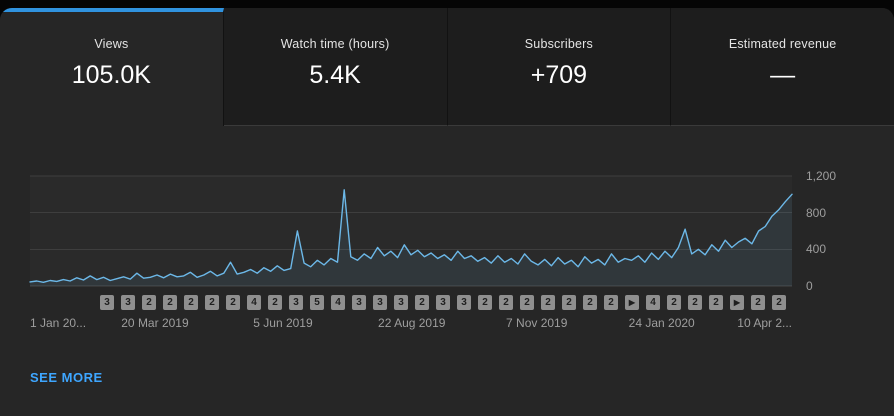 Image resolution: width=894 pixels, height=416 pixels. Describe the element at coordinates (821, 176) in the screenshot. I see `y-axis-label: 1,200` at that location.